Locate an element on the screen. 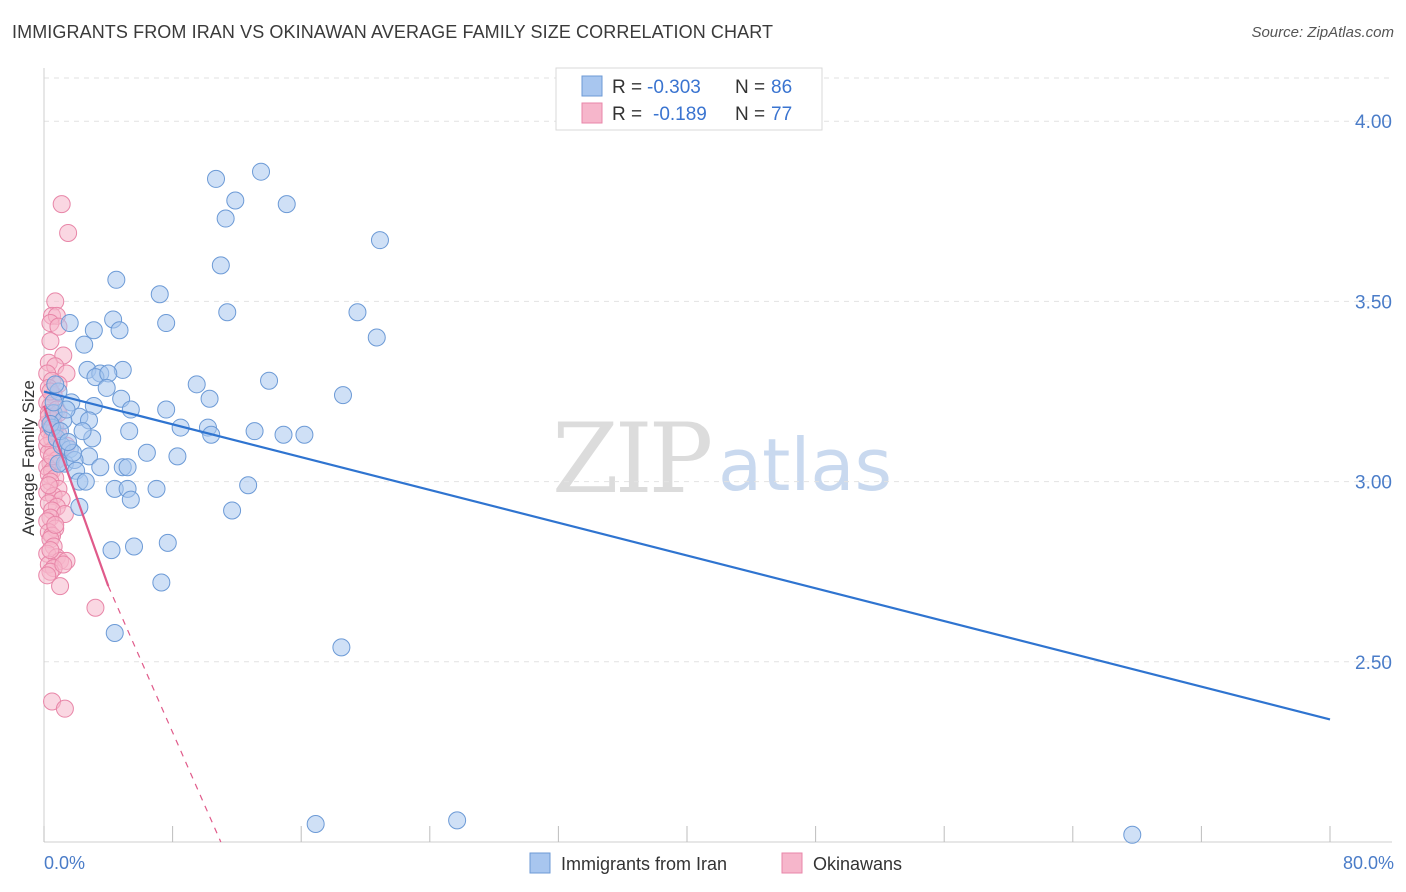 The height and width of the screenshot is (892, 1406). x-tick-label: 80.0% is located at coordinates (1368, 863).